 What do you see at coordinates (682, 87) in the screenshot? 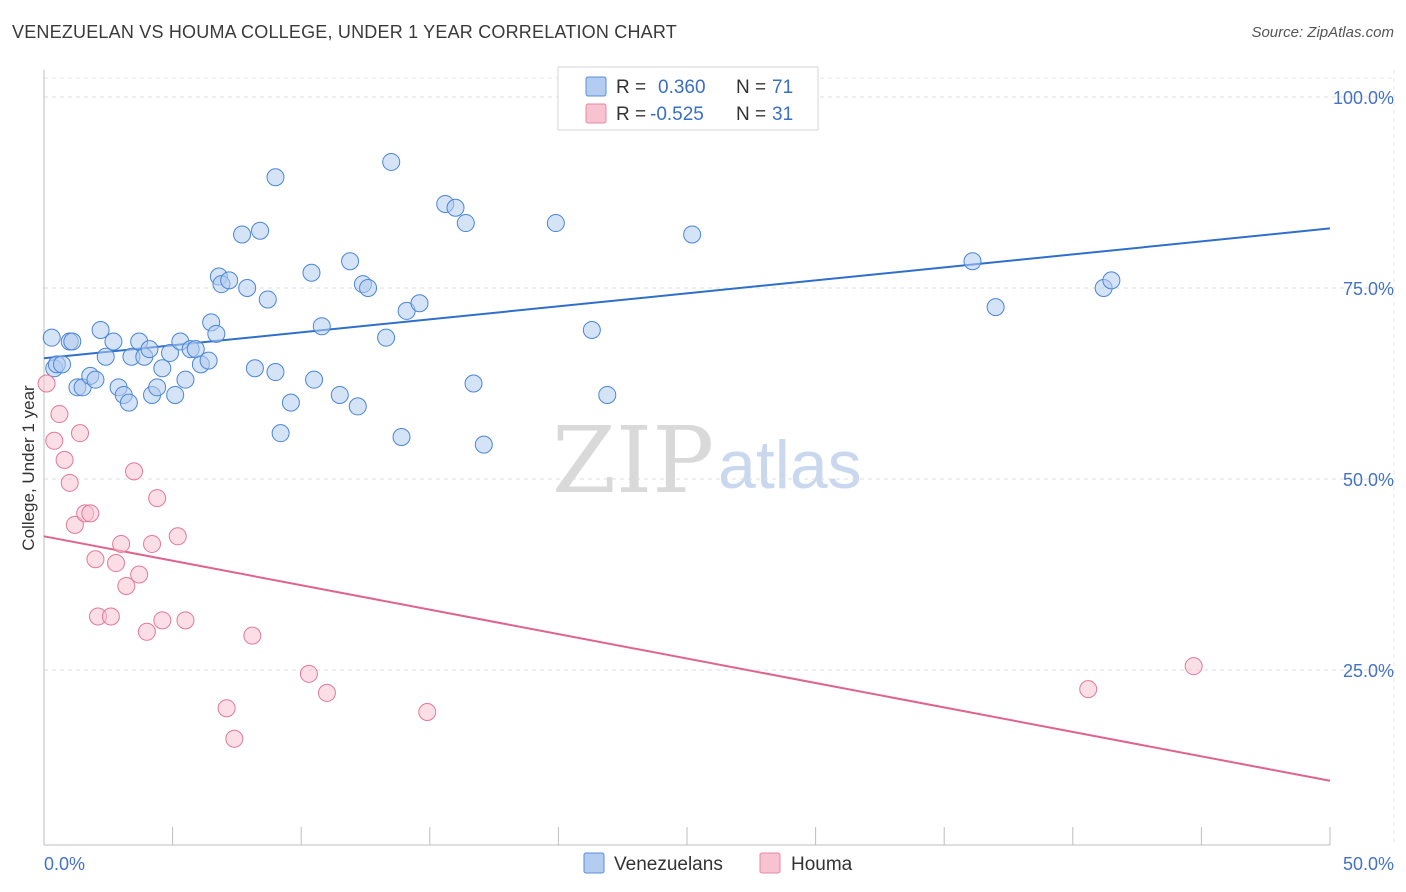
I see `legend-r-value: 0.360` at bounding box center [682, 87].